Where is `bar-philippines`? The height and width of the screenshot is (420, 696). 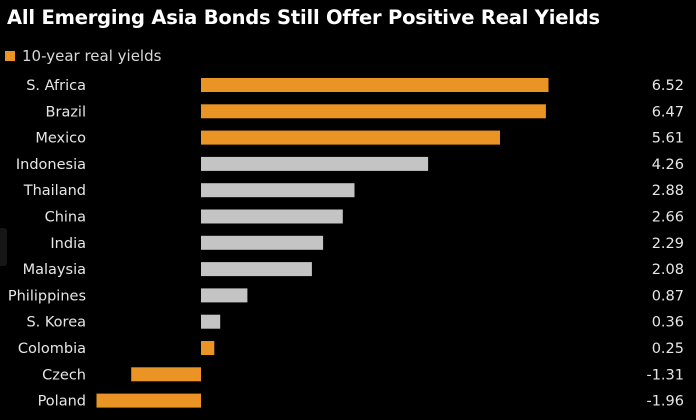
bar-philippines is located at coordinates (224, 295).